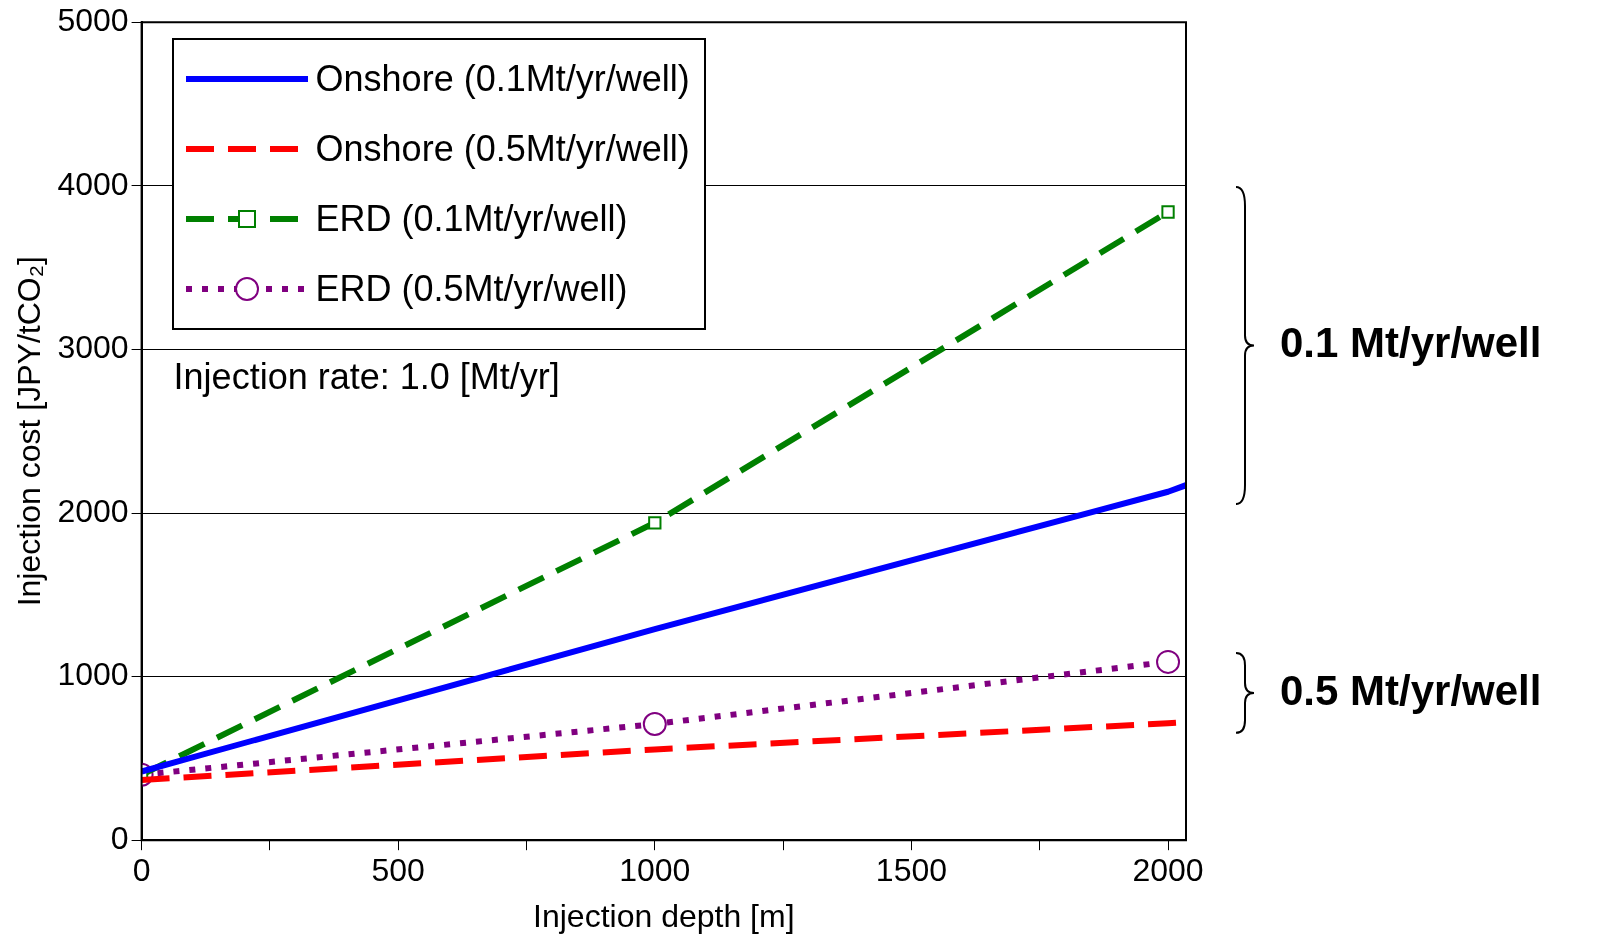 Image resolution: width=1604 pixels, height=947 pixels. I want to click on y-tick-label: 2000, so click(93, 510).